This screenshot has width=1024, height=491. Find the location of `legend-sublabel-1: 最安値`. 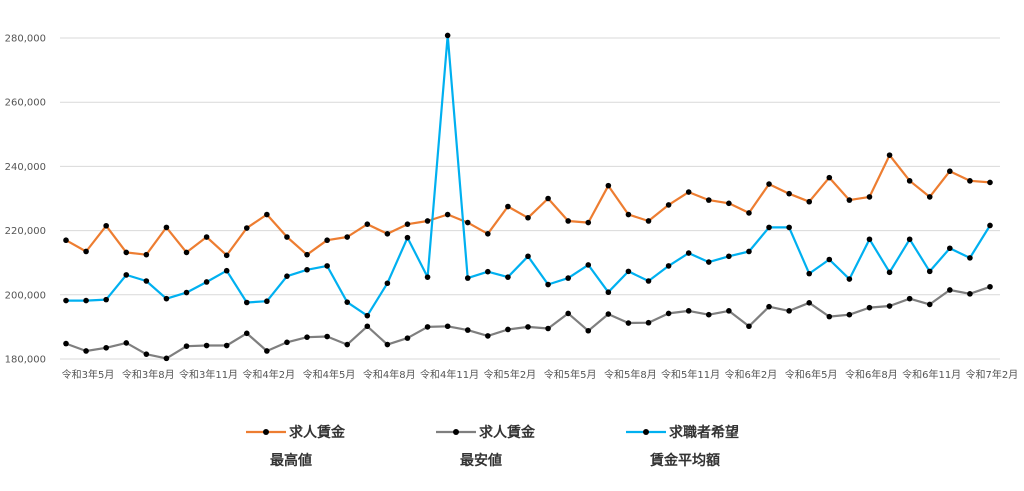

legend-sublabel-1: 最安値 is located at coordinates (481, 460).